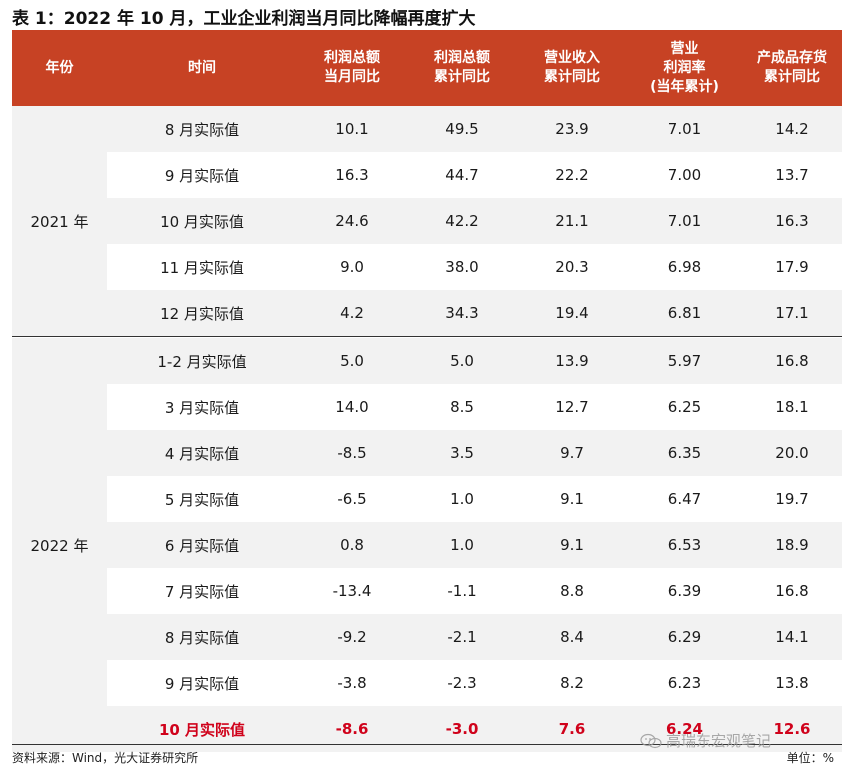  What do you see at coordinates (651, 740) in the screenshot?
I see `wechat-icon` at bounding box center [651, 740].